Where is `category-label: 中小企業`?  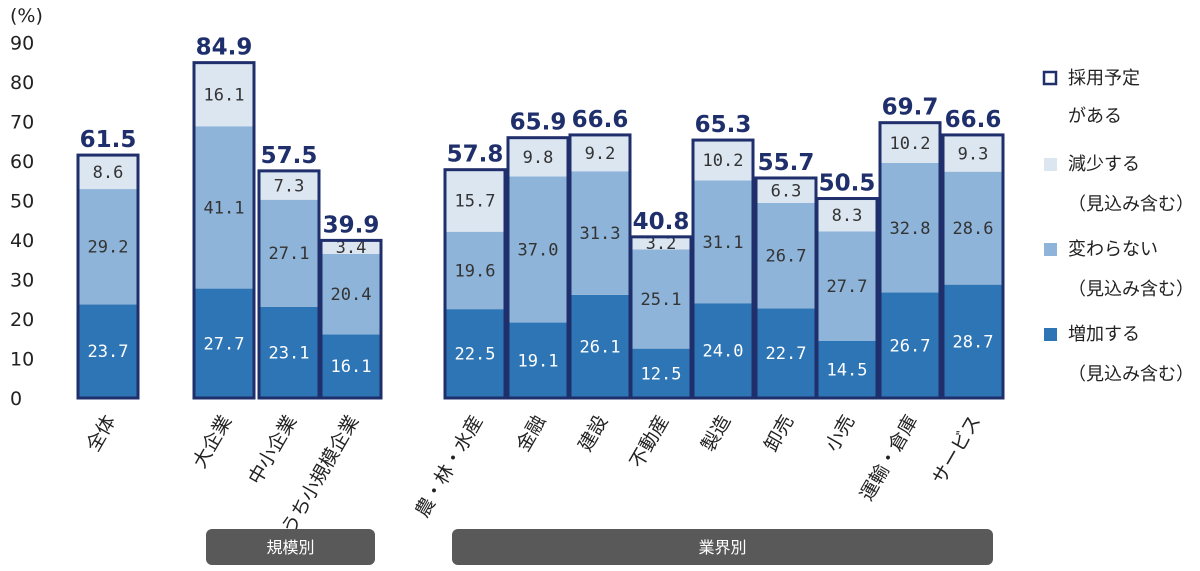
category-label: 中小企業 is located at coordinates (272, 450).